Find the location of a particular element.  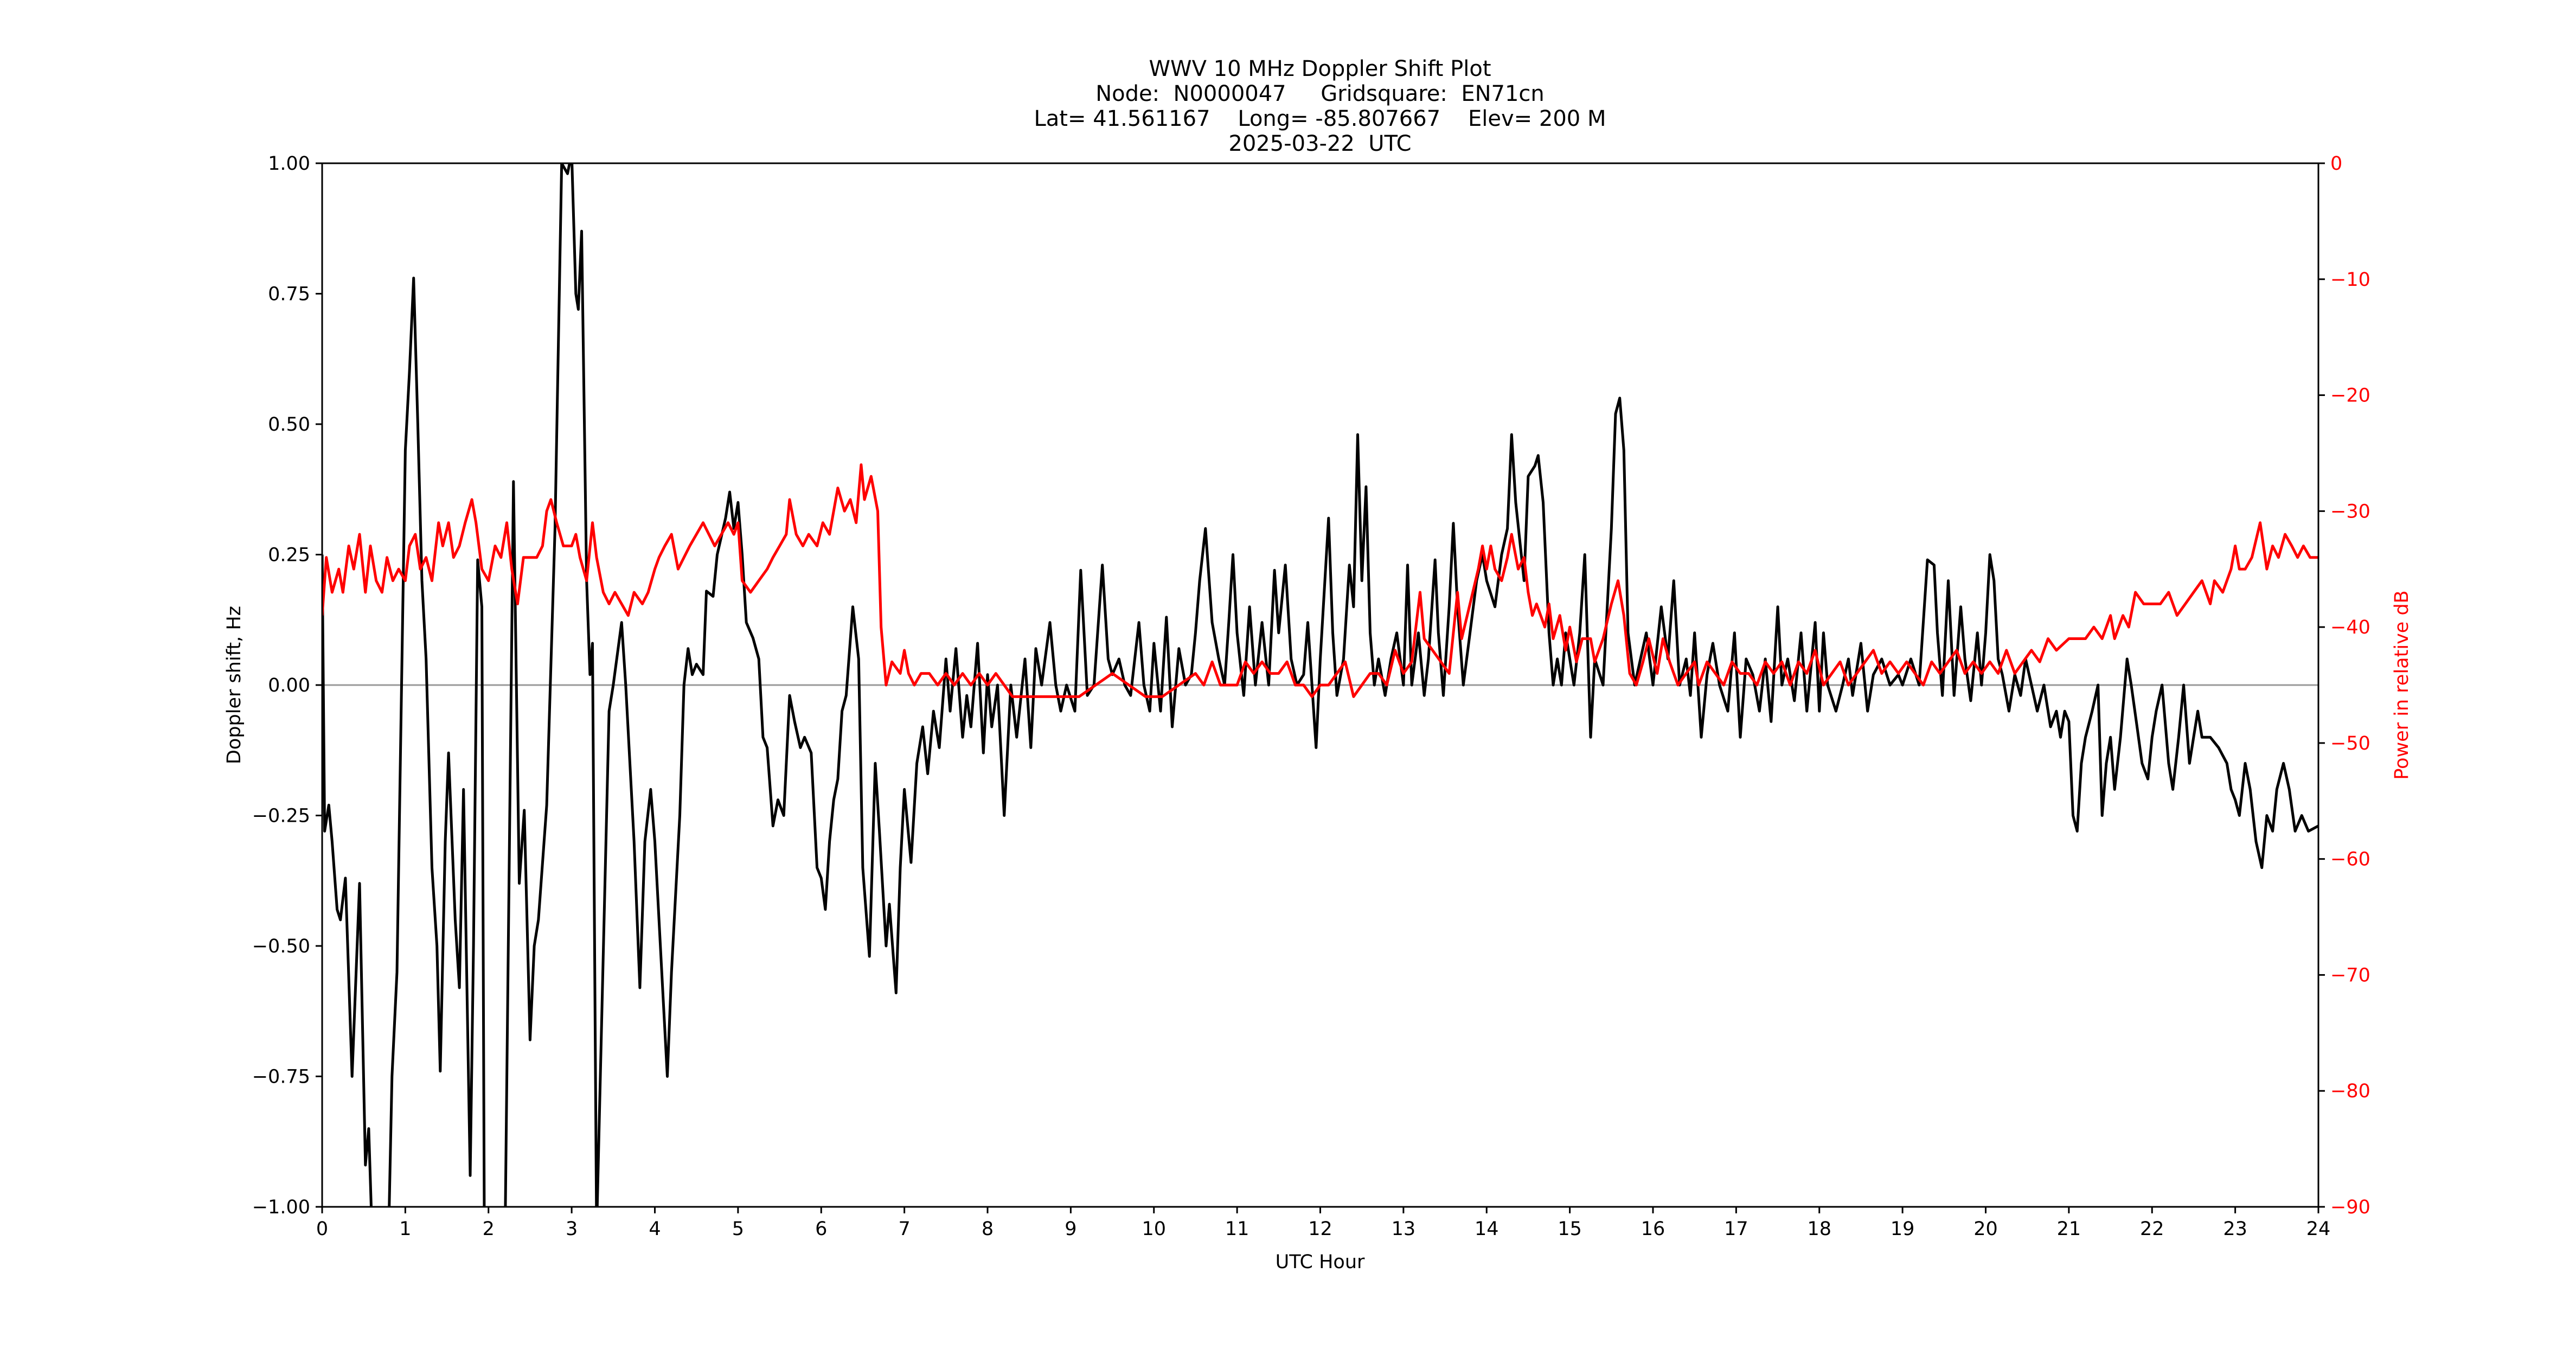

x-tick-label: 21 is located at coordinates (2069, 1229).